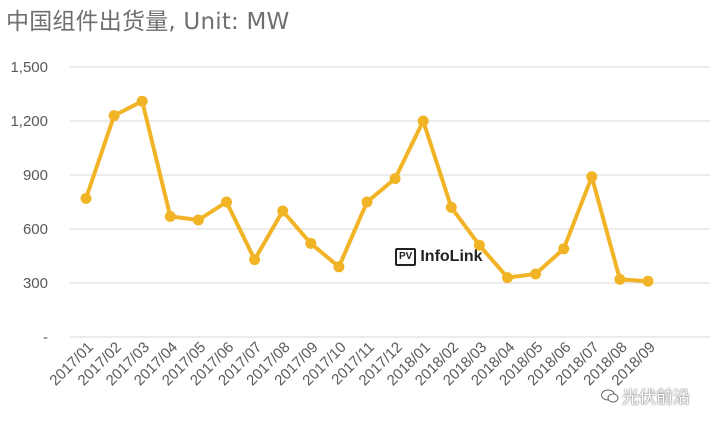 This screenshot has width=723, height=425. I want to click on y-tick-label: 900, so click(35, 175).